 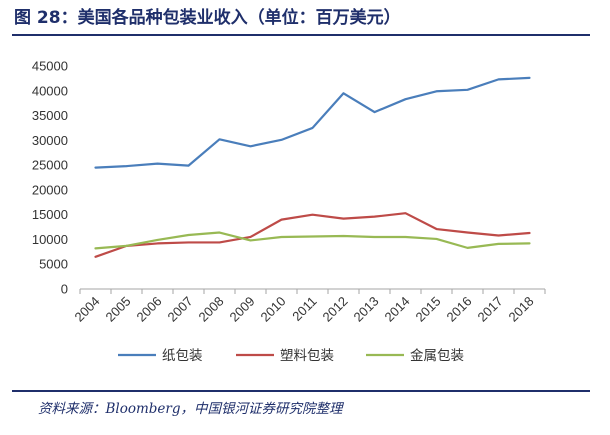 I want to click on x-tick-label: 2017, so click(x=490, y=309).